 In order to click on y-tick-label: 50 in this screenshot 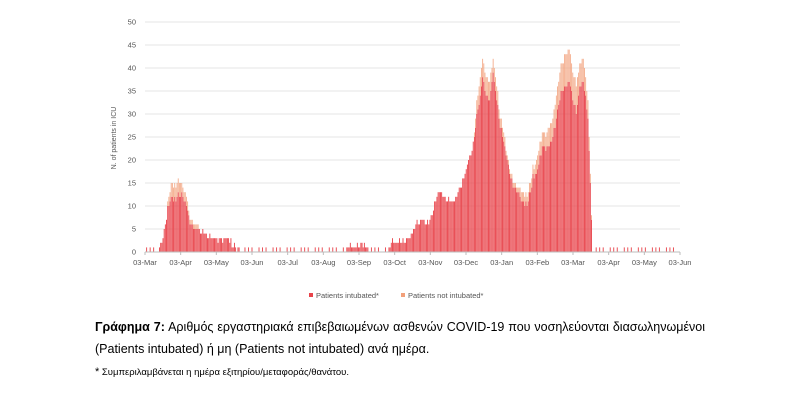, I will do `click(132, 22)`.